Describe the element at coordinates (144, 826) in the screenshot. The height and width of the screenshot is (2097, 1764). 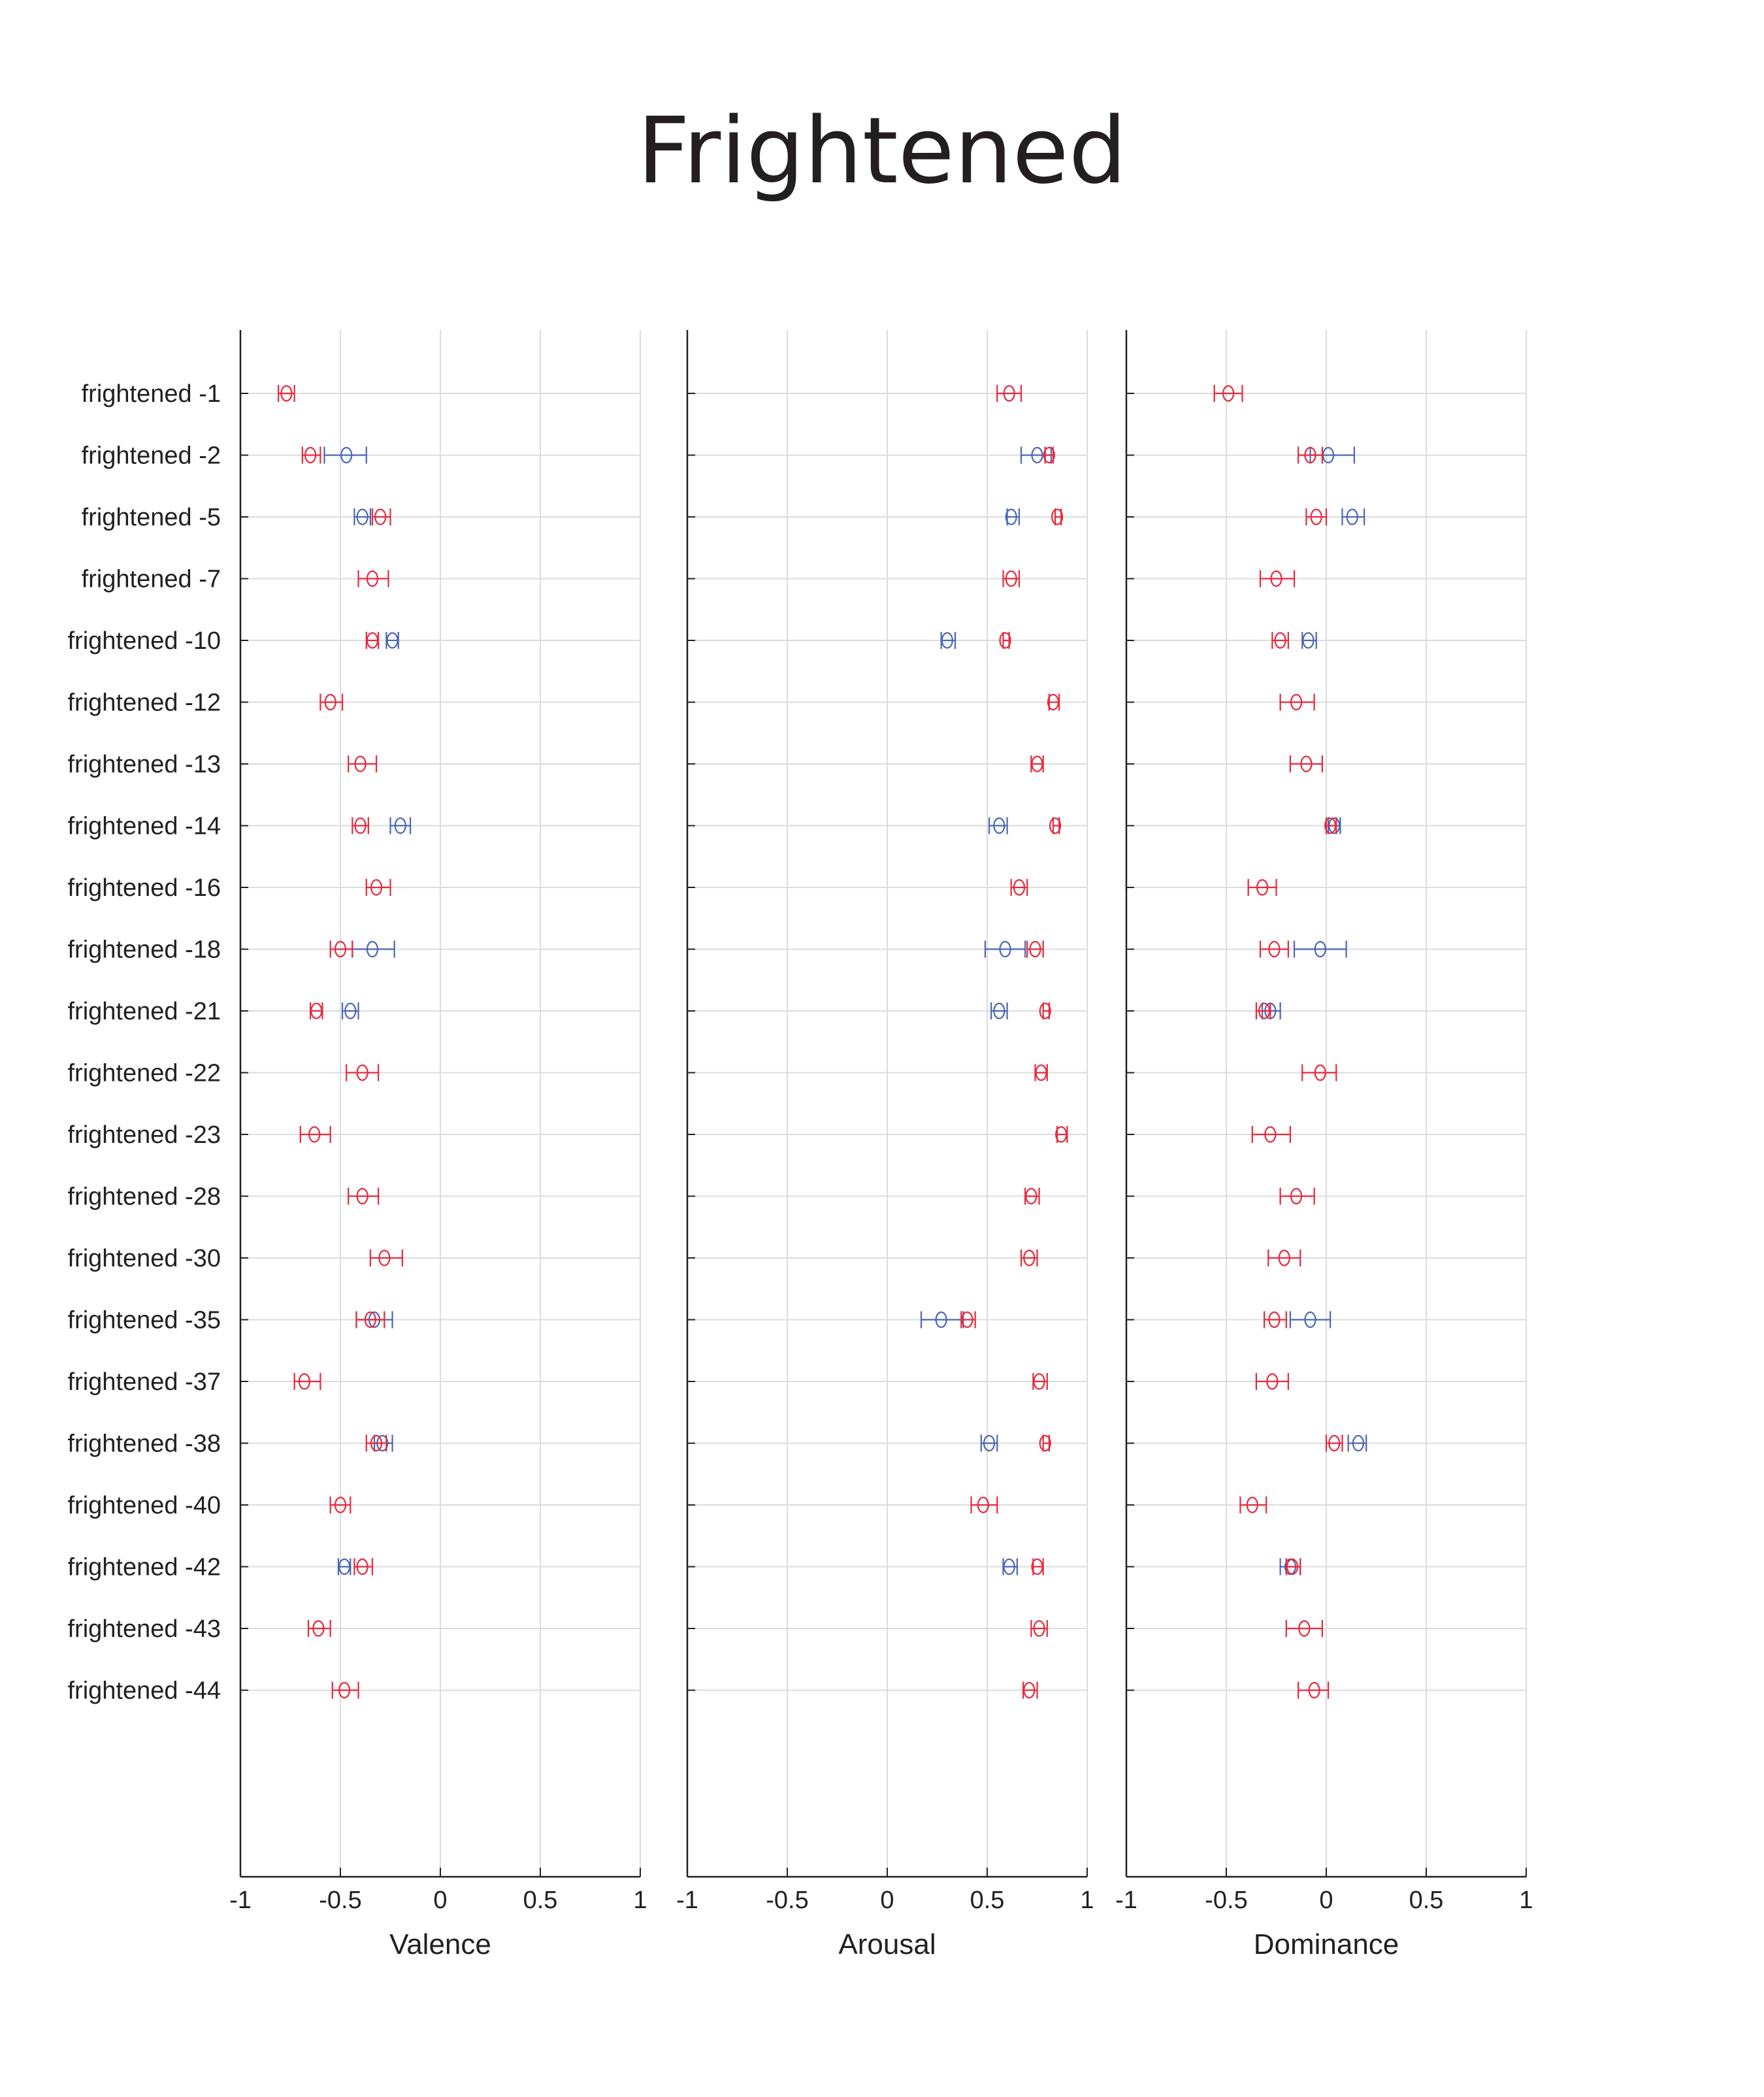
I see `row-label: frightened -14` at that location.